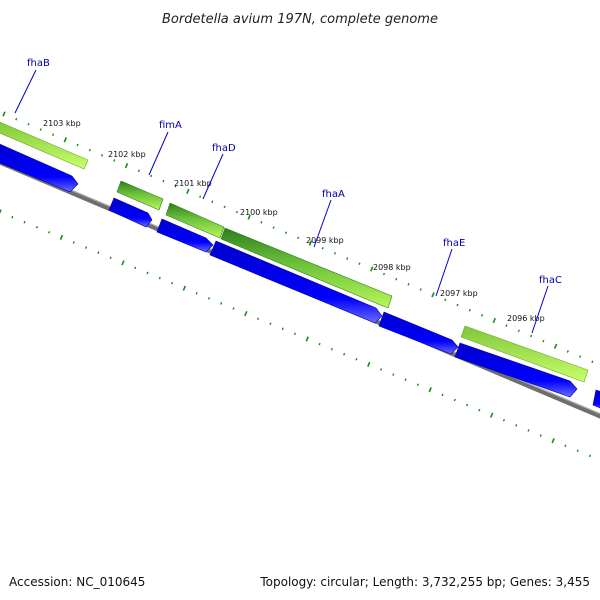 This screenshot has height=600, width=600. What do you see at coordinates (454, 243) in the screenshot?
I see `gene-label-fhaE: fhaE` at bounding box center [454, 243].